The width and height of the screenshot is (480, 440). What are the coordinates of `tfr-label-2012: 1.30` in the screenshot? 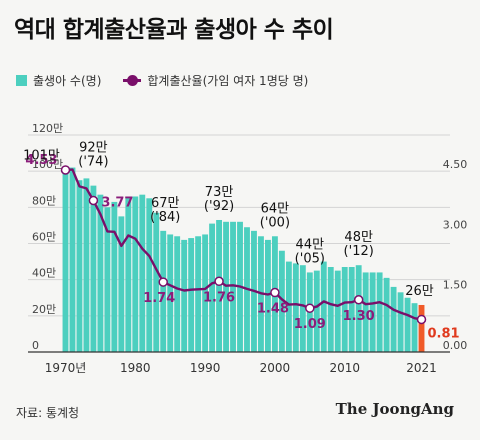 It's located at (359, 316).